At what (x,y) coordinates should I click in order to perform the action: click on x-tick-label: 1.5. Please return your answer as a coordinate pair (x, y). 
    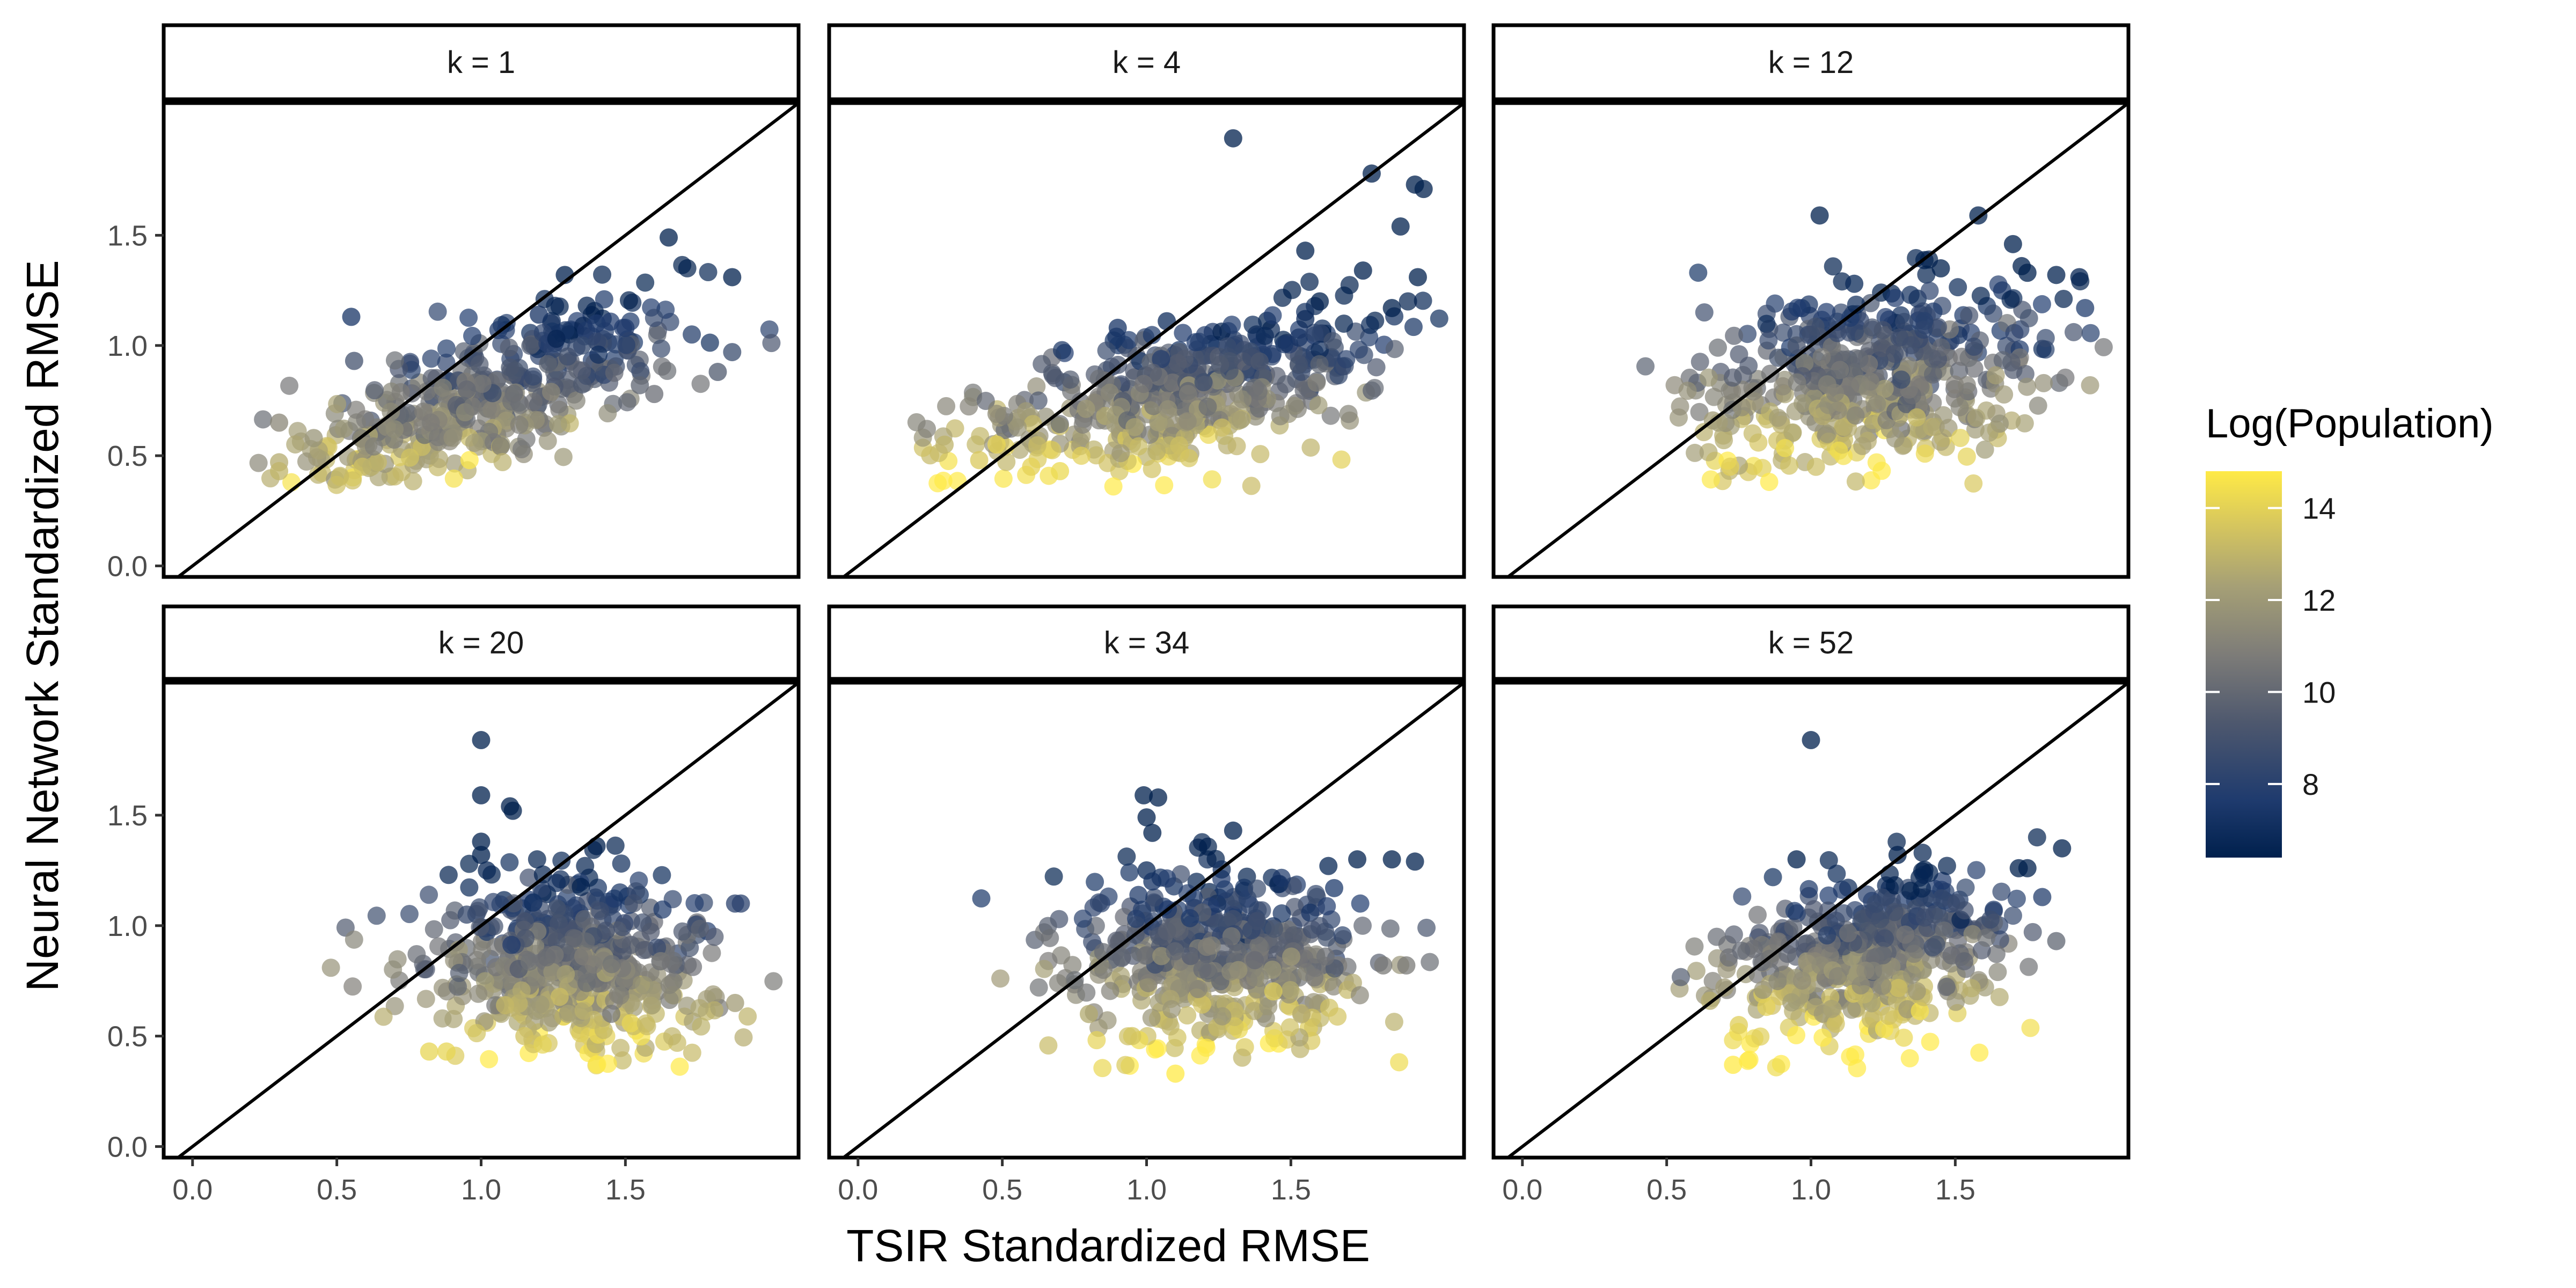
    Looking at the image, I should click on (625, 1190).